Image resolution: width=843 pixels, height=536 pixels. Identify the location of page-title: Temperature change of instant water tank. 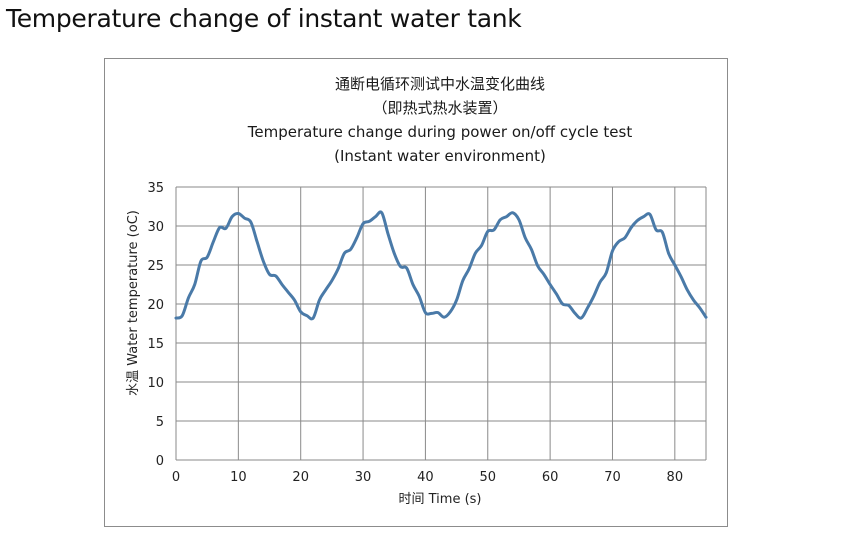
(264, 18).